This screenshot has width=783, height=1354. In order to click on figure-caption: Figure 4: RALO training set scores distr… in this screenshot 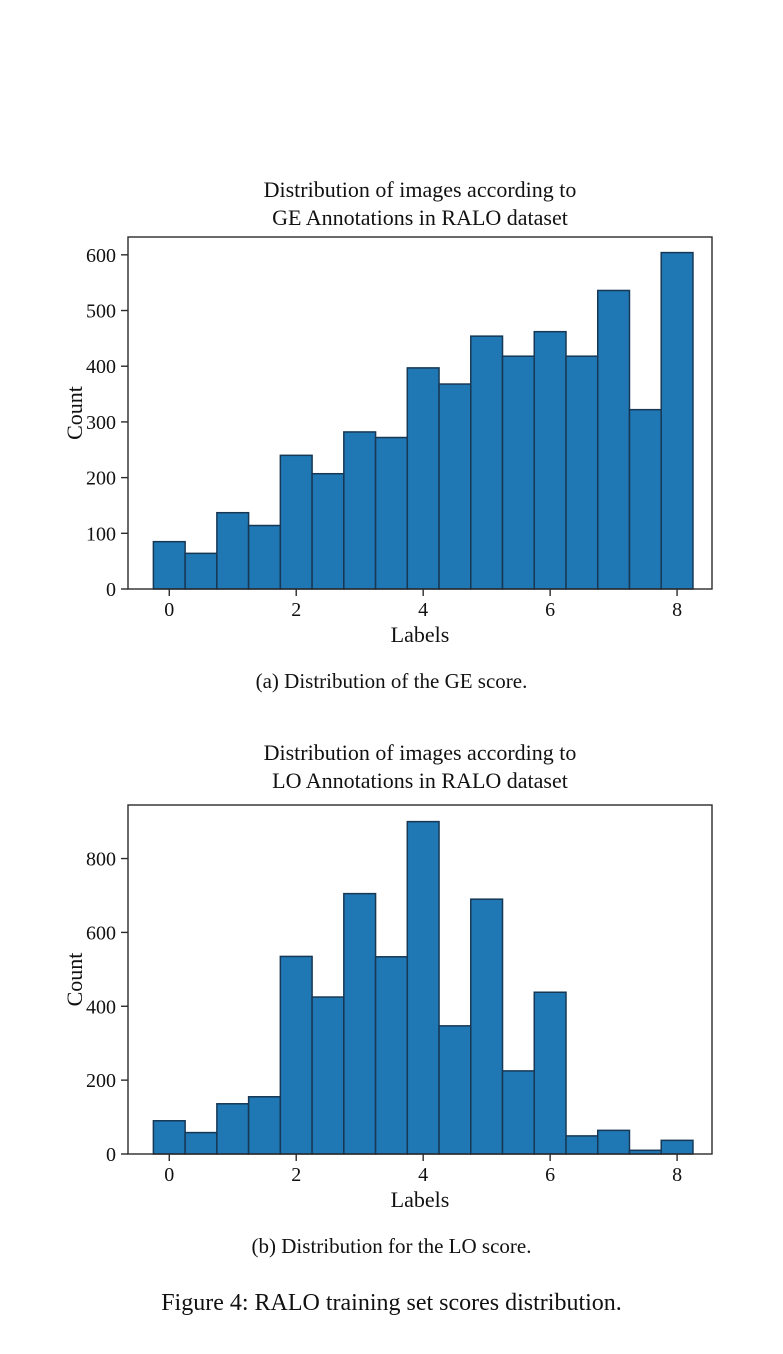, I will do `click(391, 1303)`.